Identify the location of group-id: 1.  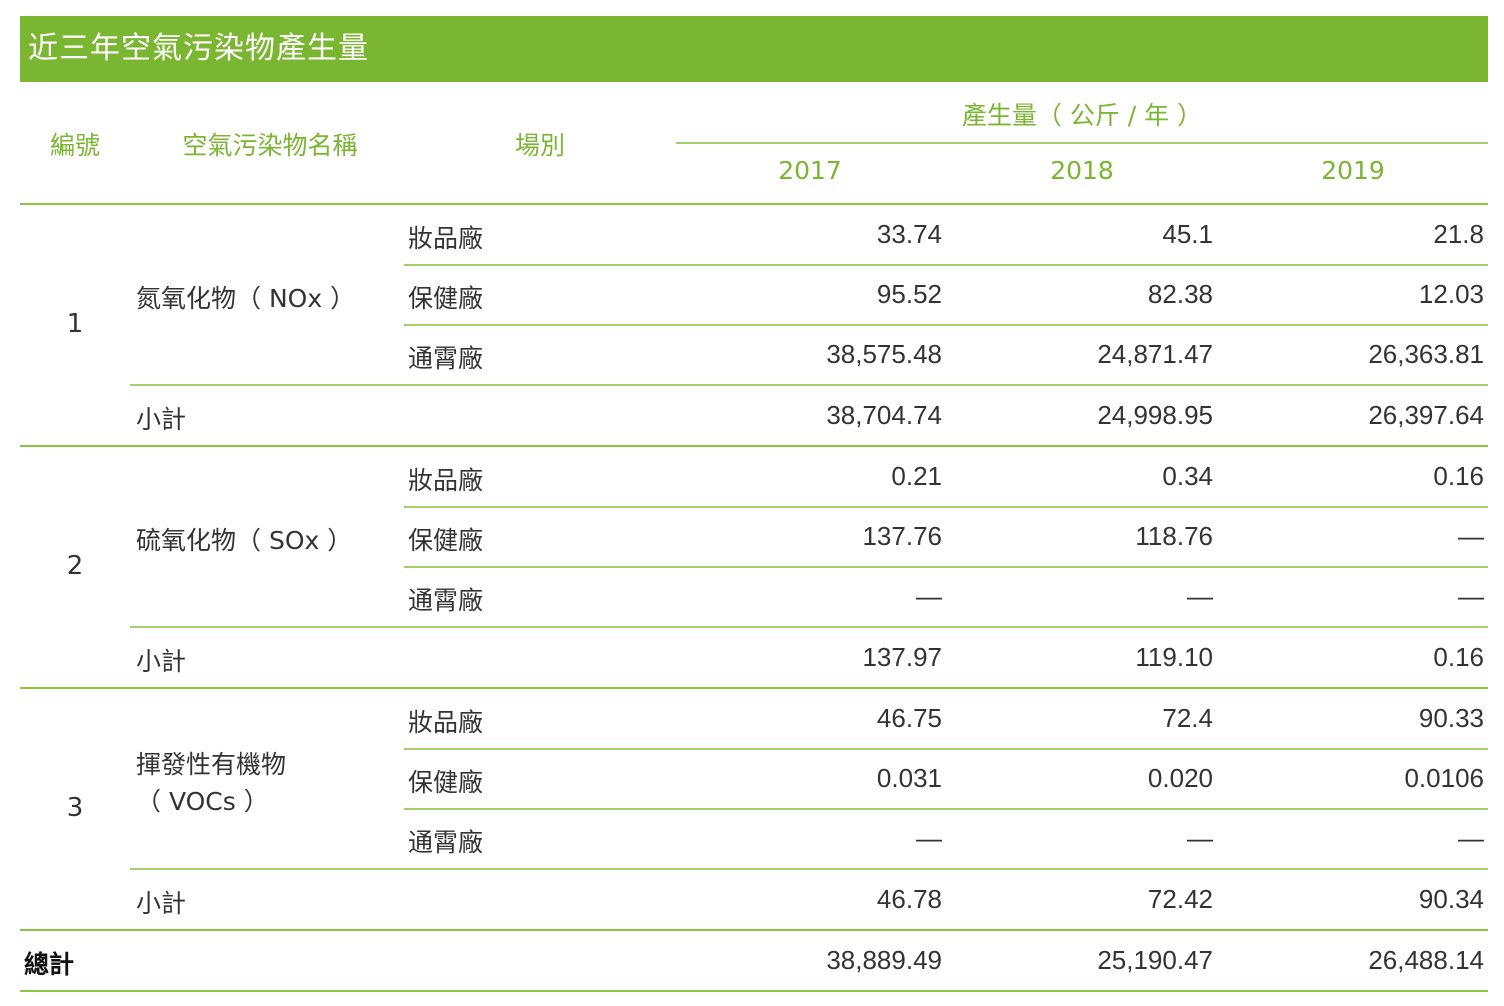
(75, 324).